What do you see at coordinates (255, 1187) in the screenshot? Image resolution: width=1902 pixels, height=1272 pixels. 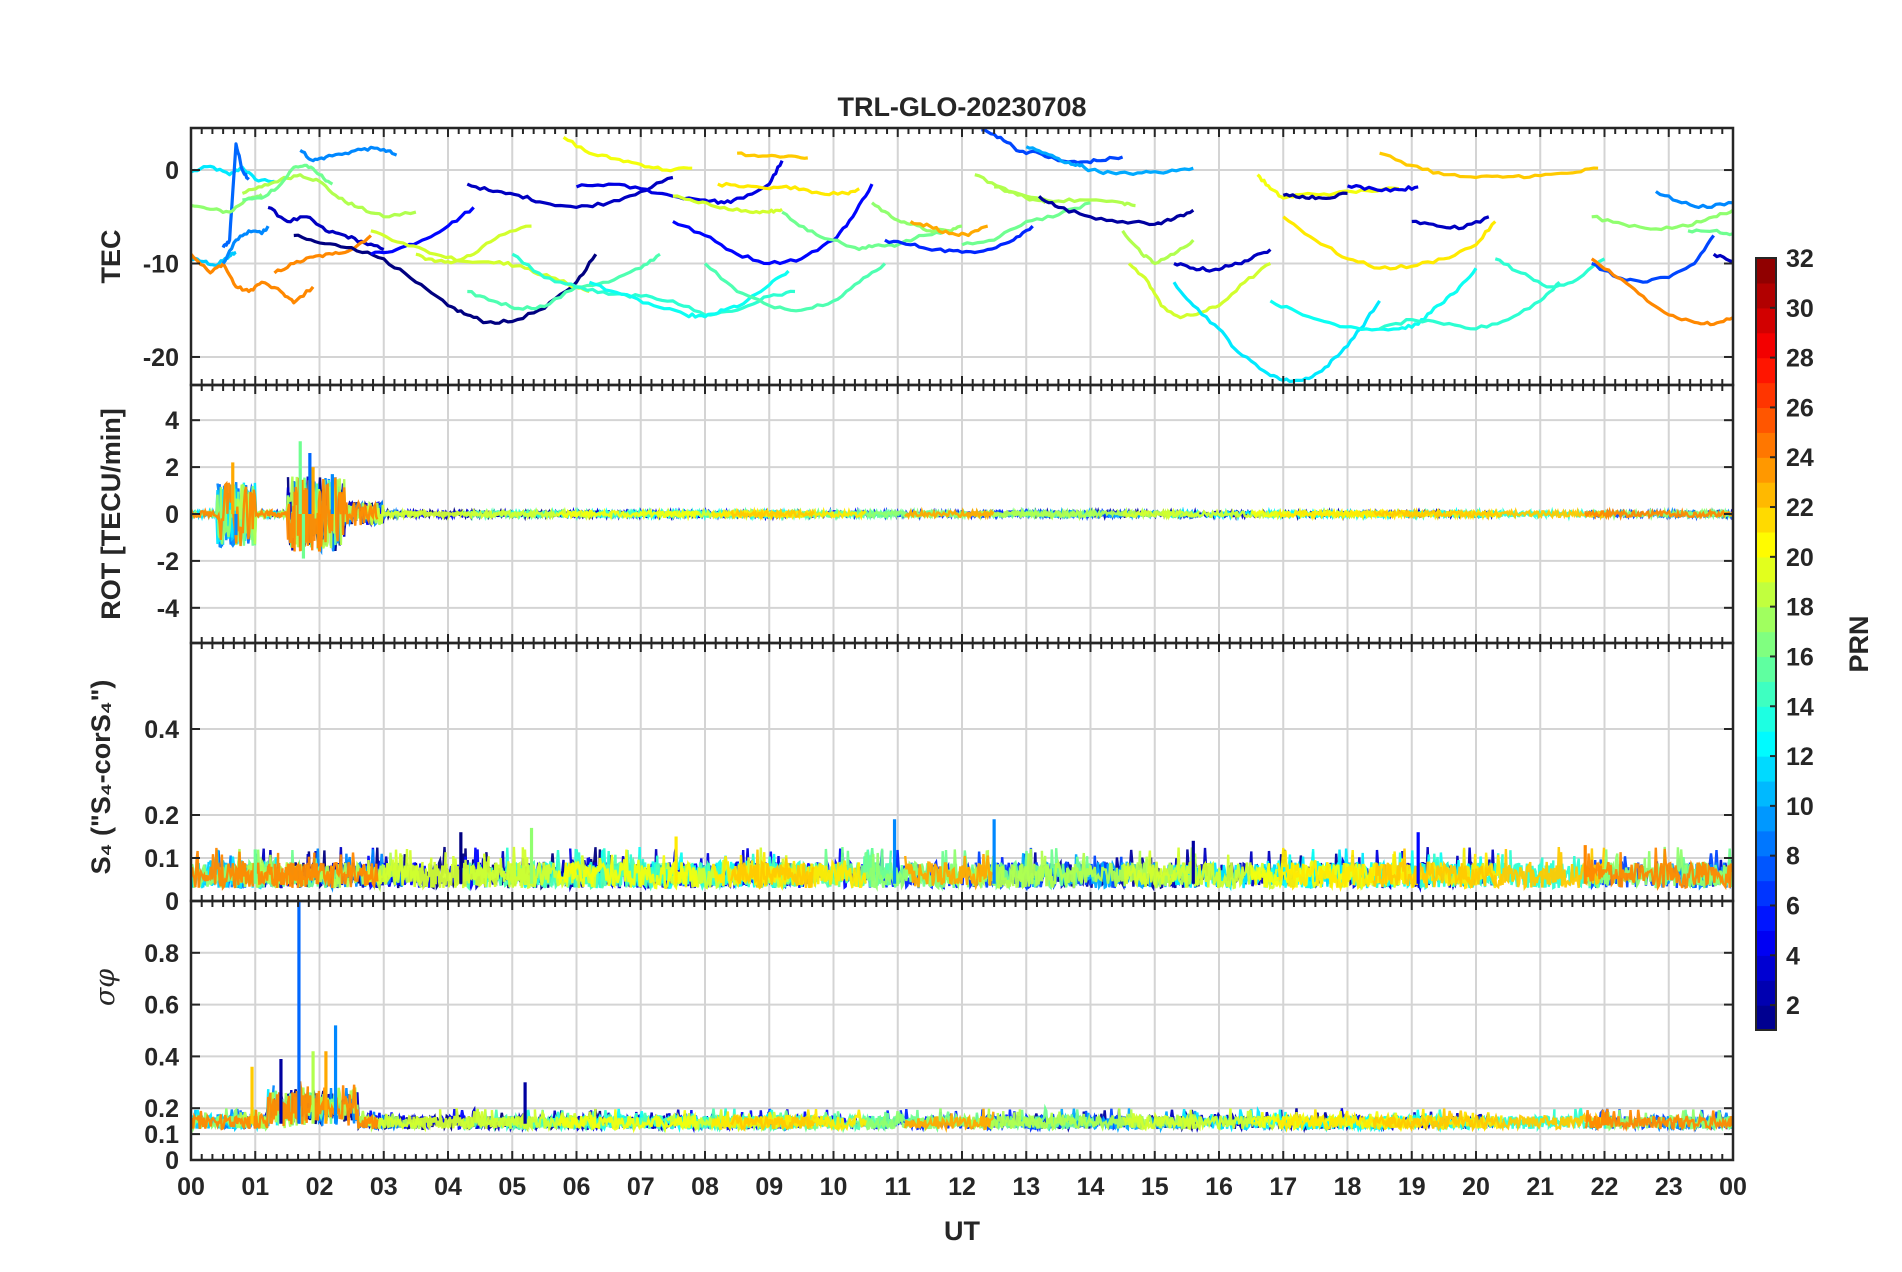 I see `x-tick-label: 01` at bounding box center [255, 1187].